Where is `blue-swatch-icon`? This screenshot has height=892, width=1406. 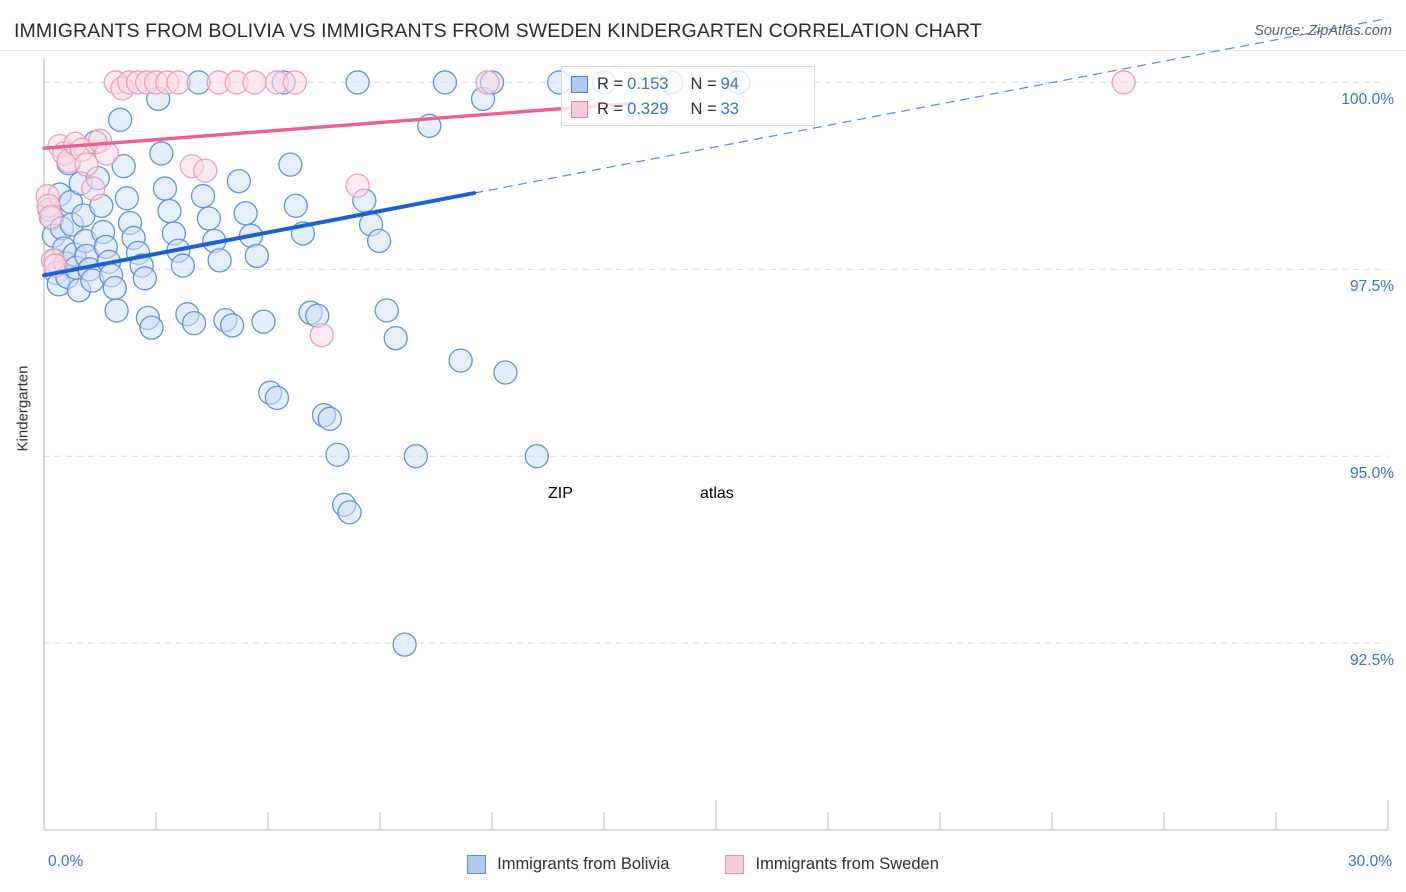 blue-swatch-icon is located at coordinates (579, 84).